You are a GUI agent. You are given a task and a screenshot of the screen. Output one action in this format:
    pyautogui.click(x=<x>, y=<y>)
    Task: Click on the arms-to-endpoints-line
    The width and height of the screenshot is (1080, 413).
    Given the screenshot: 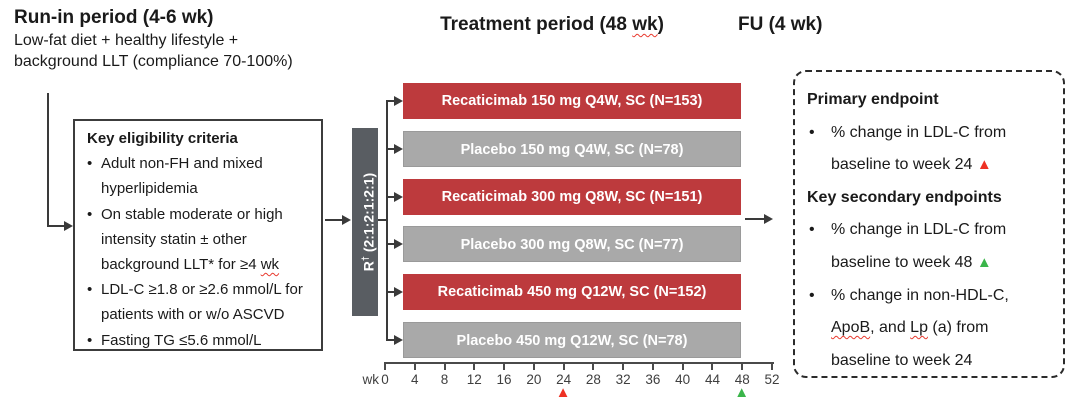 What is the action you would take?
    pyautogui.click(x=755, y=219)
    